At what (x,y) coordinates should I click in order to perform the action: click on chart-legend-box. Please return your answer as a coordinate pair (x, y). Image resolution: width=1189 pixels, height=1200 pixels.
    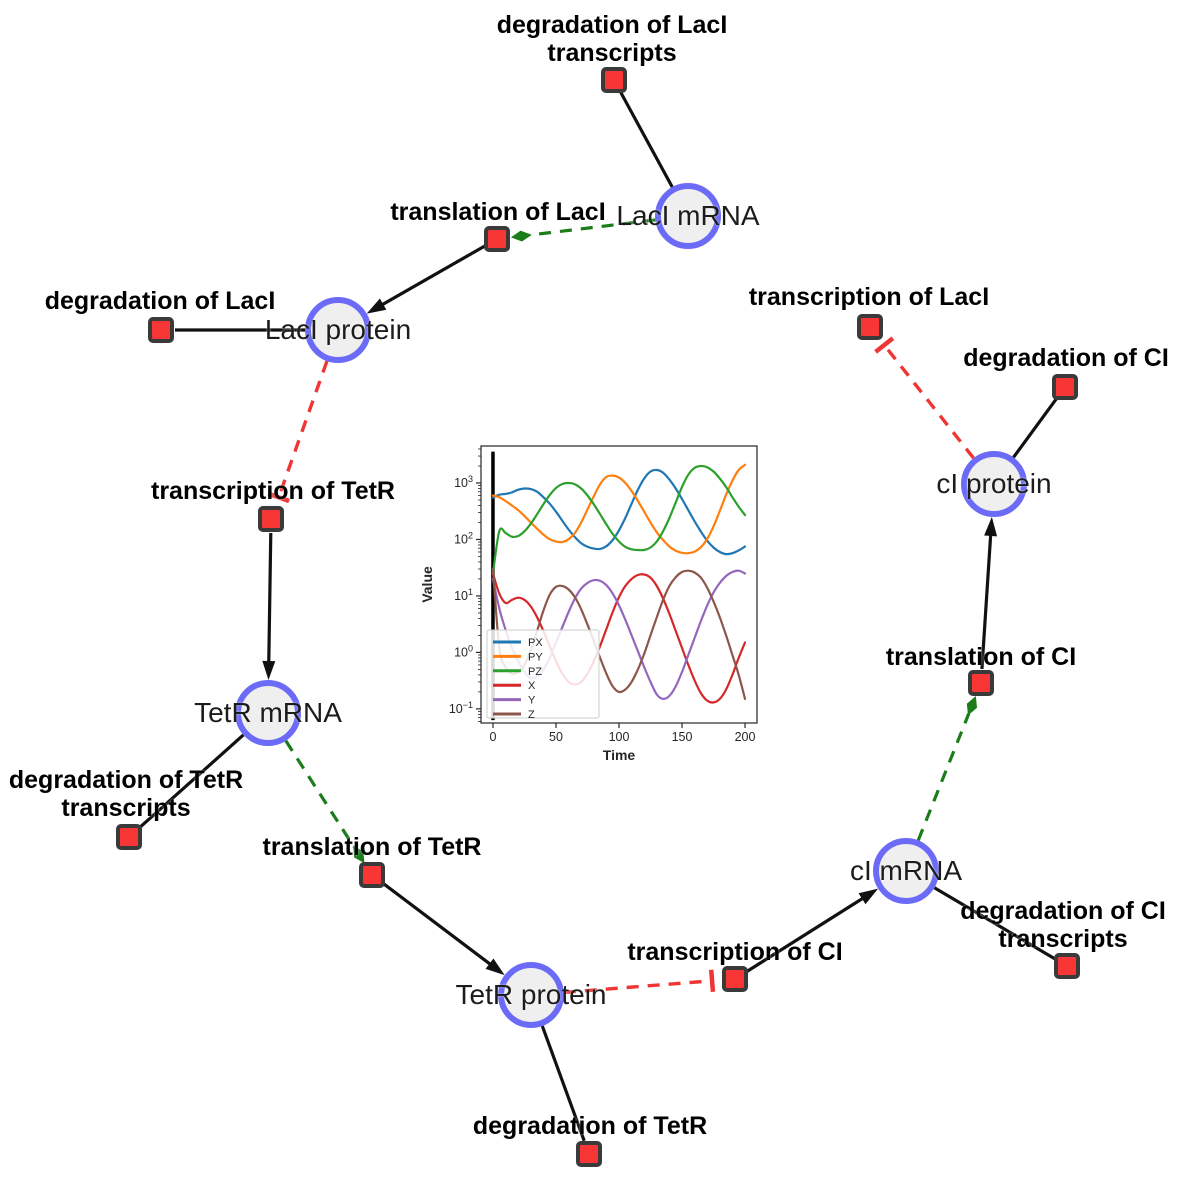
    Looking at the image, I should click on (543, 674).